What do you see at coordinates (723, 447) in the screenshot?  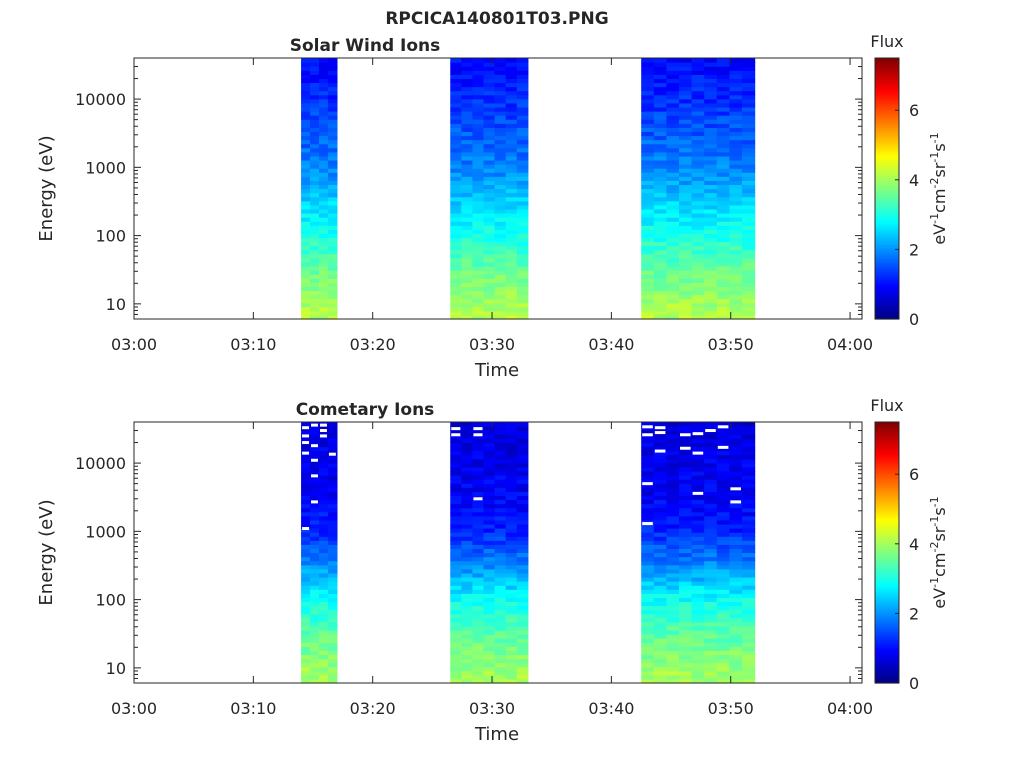 I see `data-gap` at bounding box center [723, 447].